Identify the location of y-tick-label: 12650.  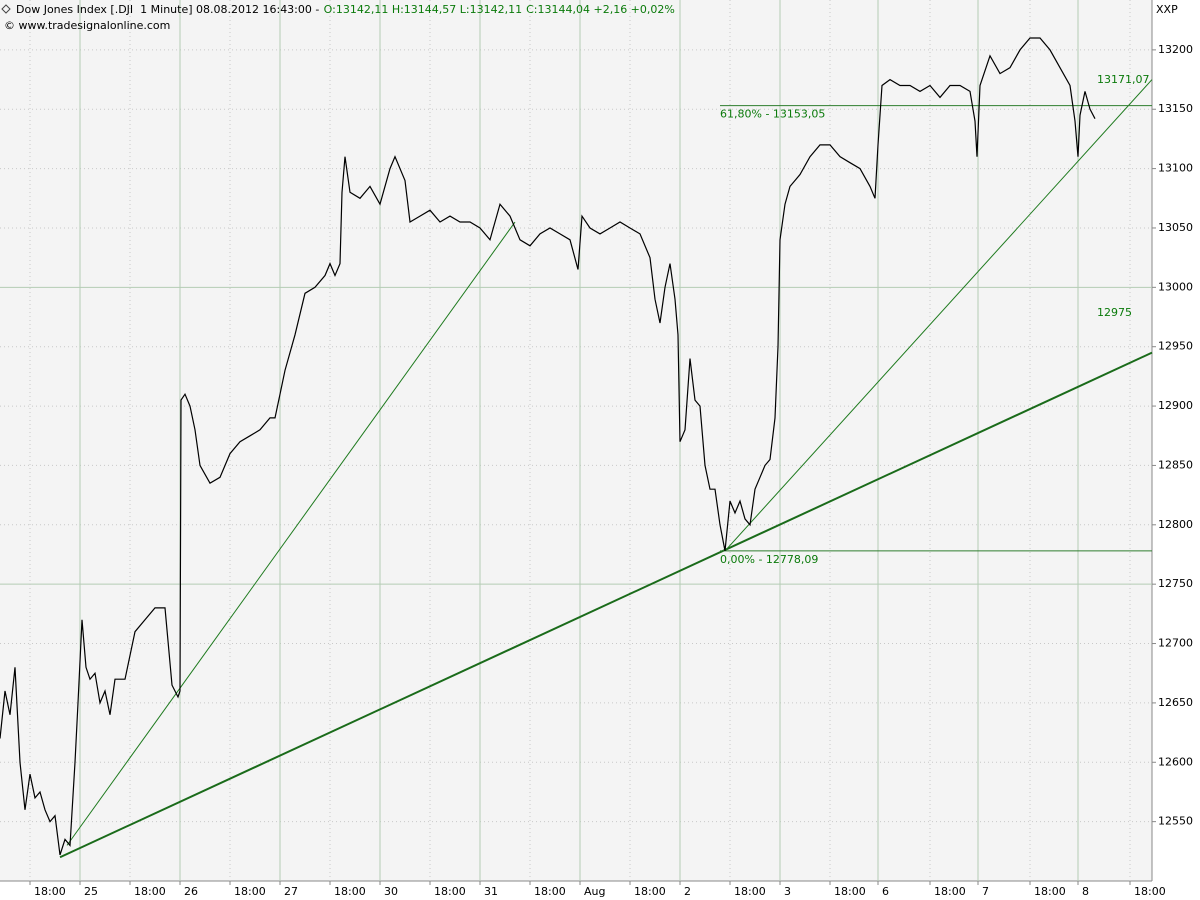
(1175, 702).